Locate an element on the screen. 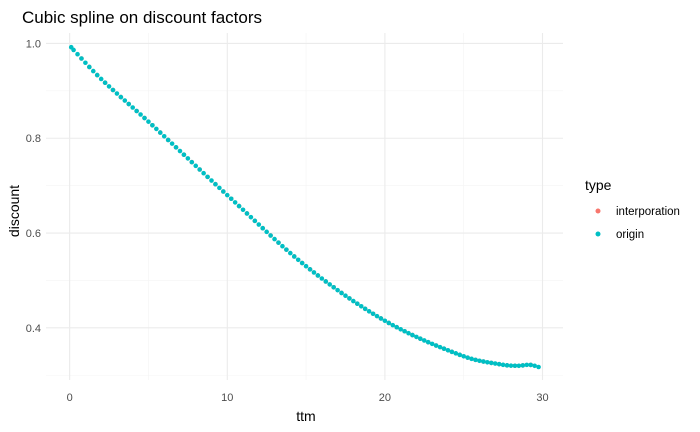  y-axis-title: discount is located at coordinates (14, 211).